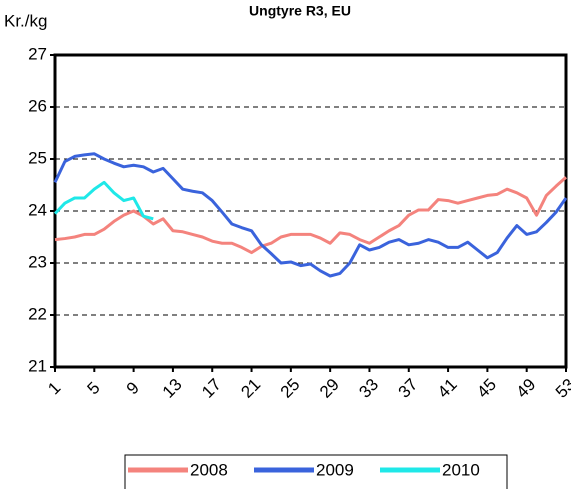 This screenshot has height=489, width=571. Describe the element at coordinates (54, 388) in the screenshot. I see `x-tick-label: 1` at that location.